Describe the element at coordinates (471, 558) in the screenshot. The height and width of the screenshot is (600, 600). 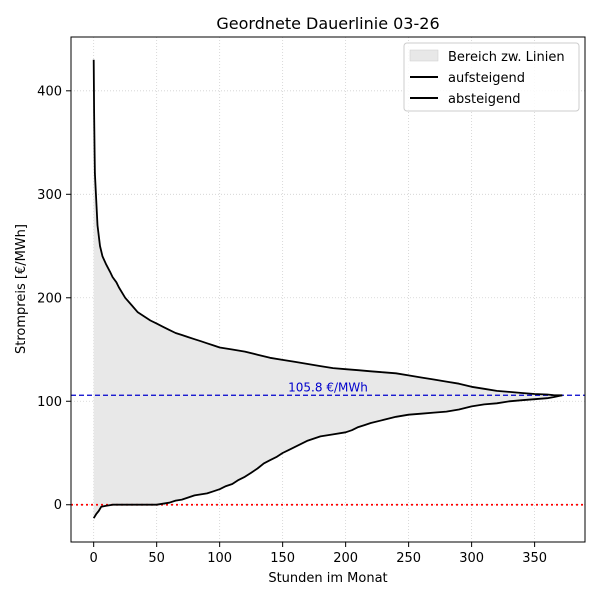
I see `x-tick-label: 300` at that location.